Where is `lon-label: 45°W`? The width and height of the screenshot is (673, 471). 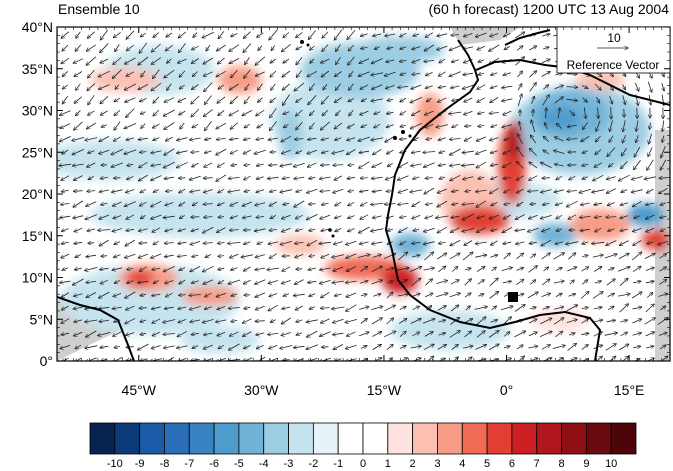
lon-label: 45°W is located at coordinates (139, 390).